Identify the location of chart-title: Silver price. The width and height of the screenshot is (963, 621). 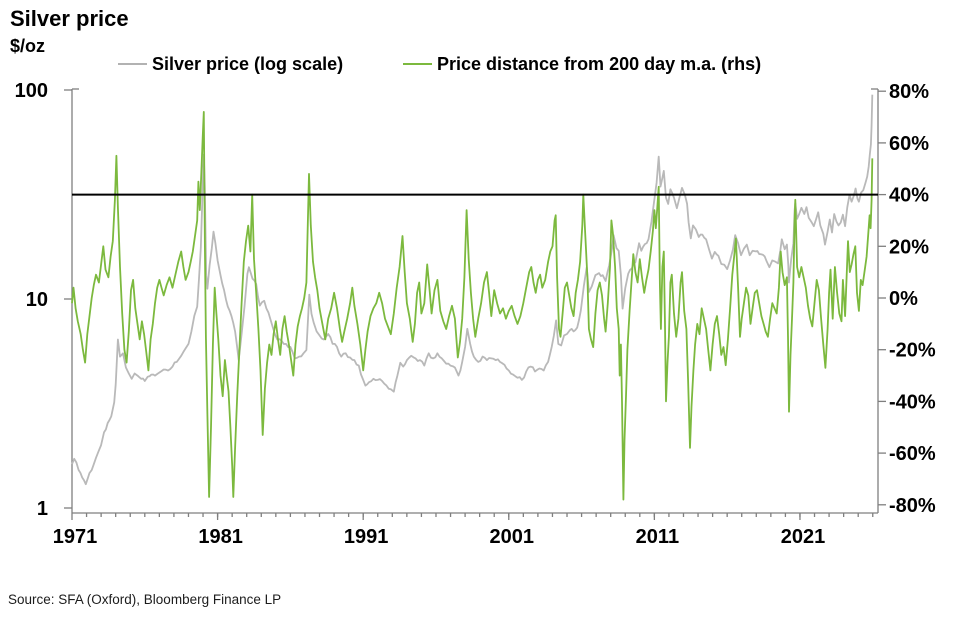
(69, 18).